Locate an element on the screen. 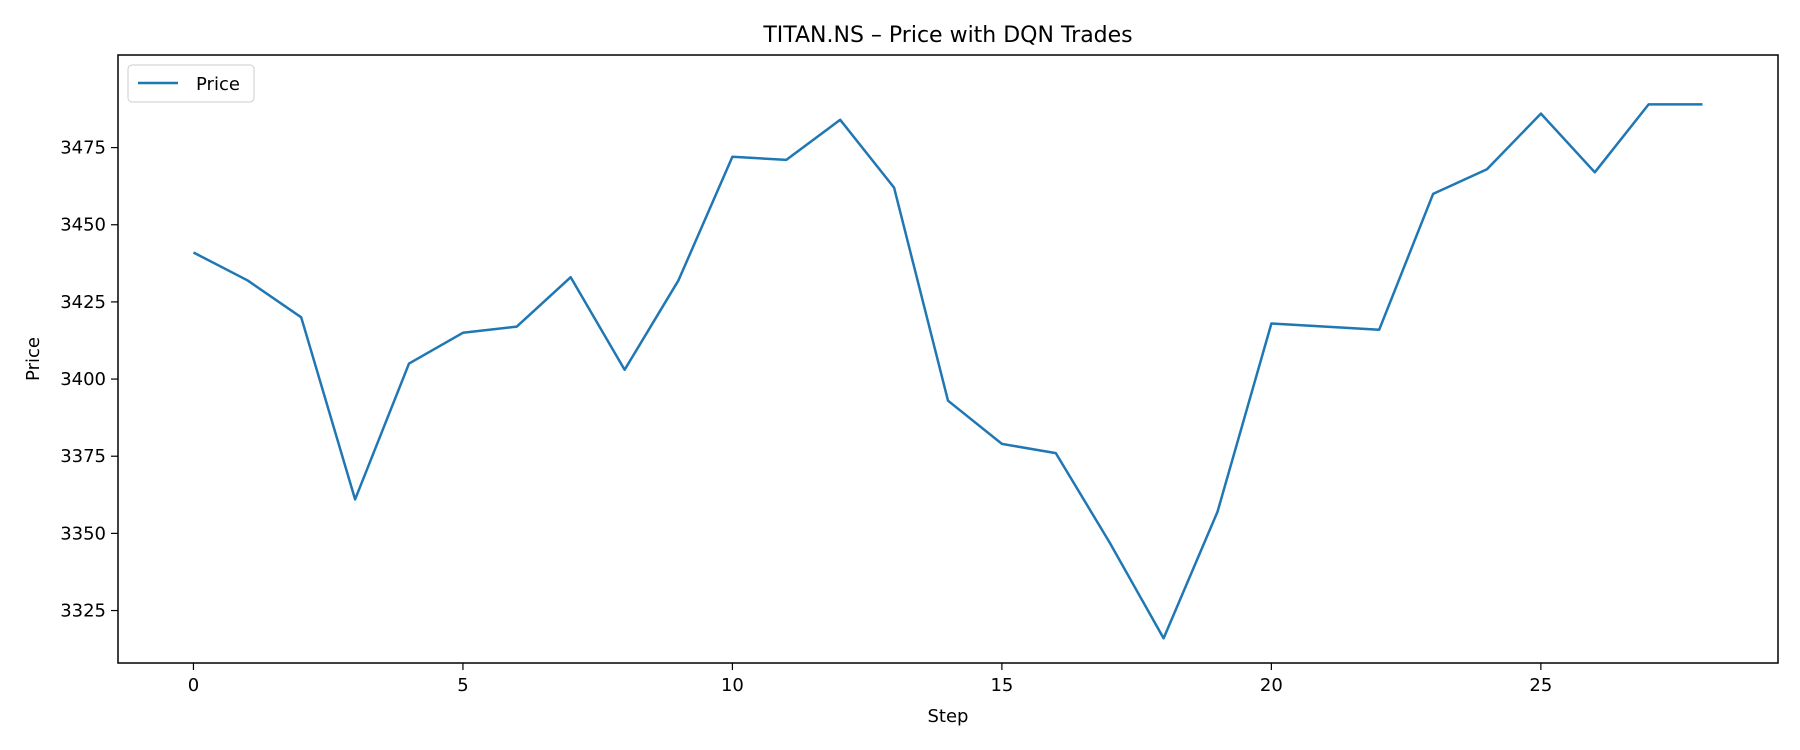 The image size is (1800, 750). x-tick-label: 15 is located at coordinates (1001, 685).